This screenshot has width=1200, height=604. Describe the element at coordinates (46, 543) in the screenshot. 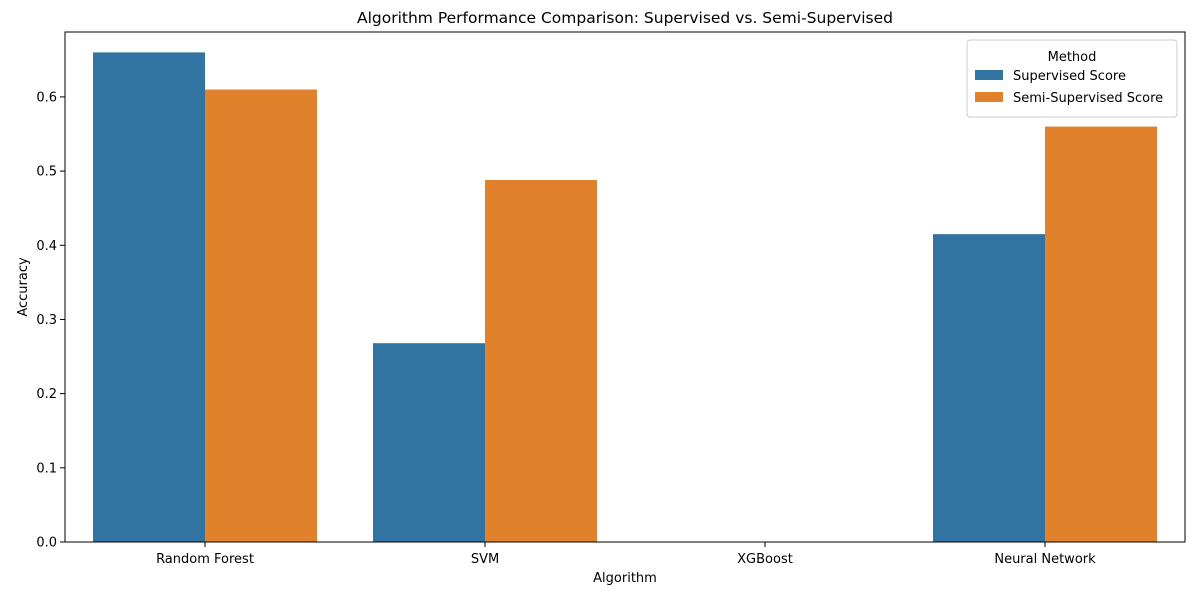

I see `y-tick-label: 0.0` at that location.